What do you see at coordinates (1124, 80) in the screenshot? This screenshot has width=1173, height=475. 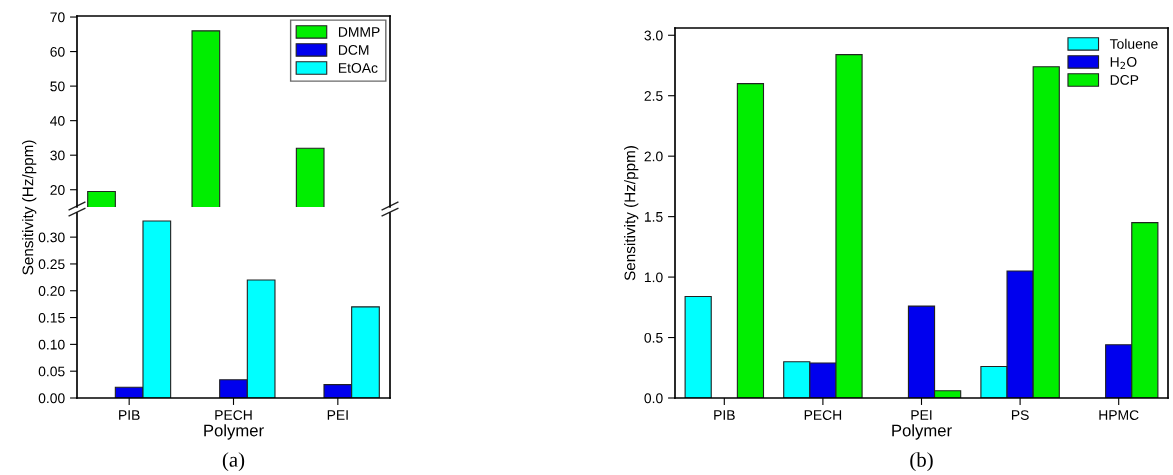 I see `legend-label: DCP` at bounding box center [1124, 80].